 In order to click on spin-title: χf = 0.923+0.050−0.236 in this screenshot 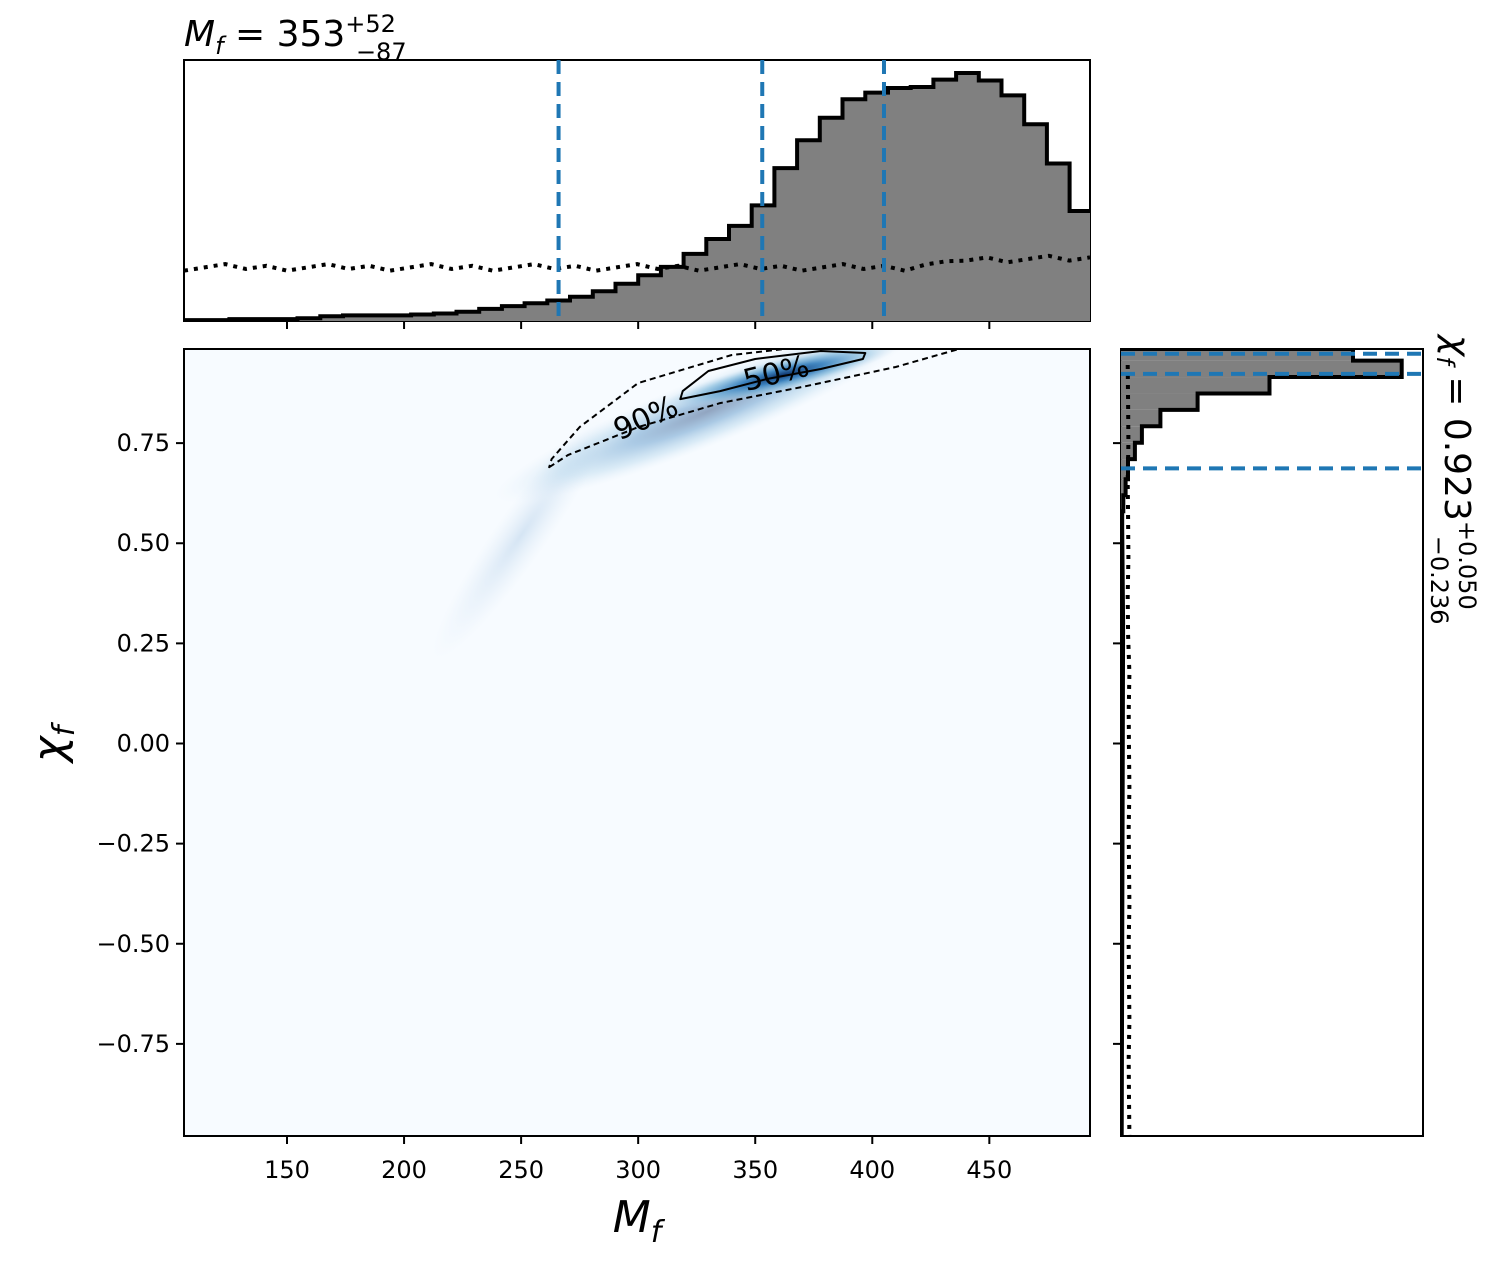, I will do `click(1453, 479)`.